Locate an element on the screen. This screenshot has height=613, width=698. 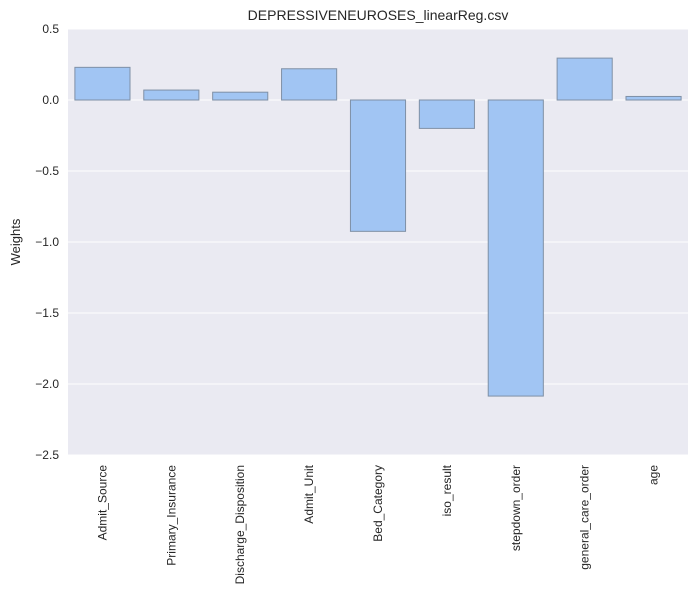
x-tick-label: Admit_Source is located at coordinates (102, 503).